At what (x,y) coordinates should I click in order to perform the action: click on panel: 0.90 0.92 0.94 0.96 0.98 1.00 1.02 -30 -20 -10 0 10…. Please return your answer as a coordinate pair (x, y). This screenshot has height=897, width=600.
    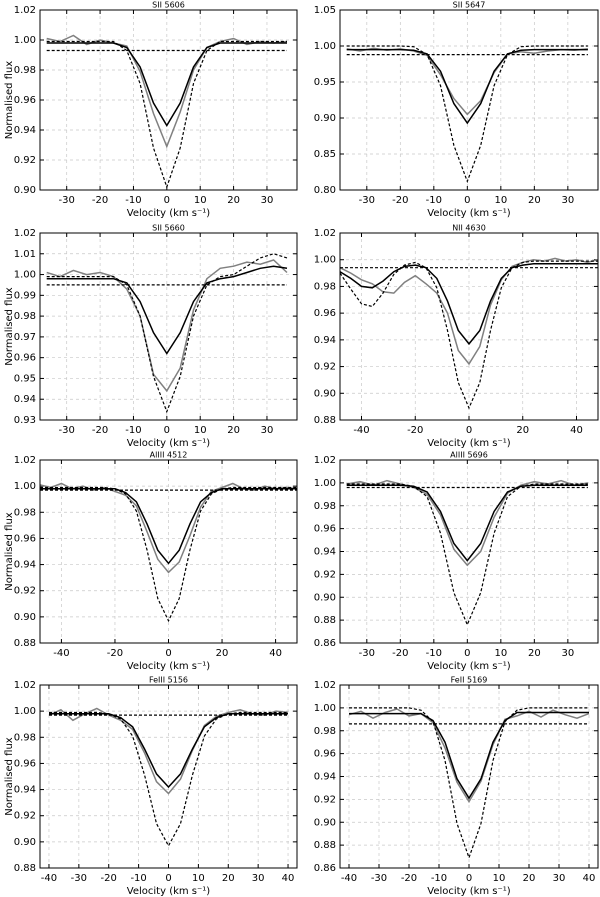
    Looking at the image, I should click on (151, 110).